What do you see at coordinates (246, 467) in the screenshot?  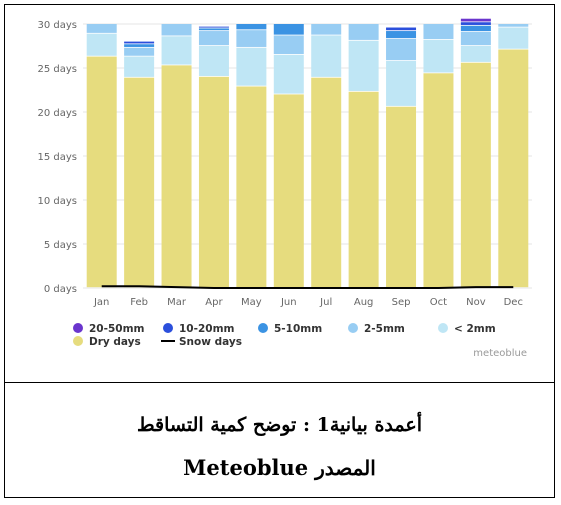 I see `caption-source-name: Meteoblue` at bounding box center [246, 467].